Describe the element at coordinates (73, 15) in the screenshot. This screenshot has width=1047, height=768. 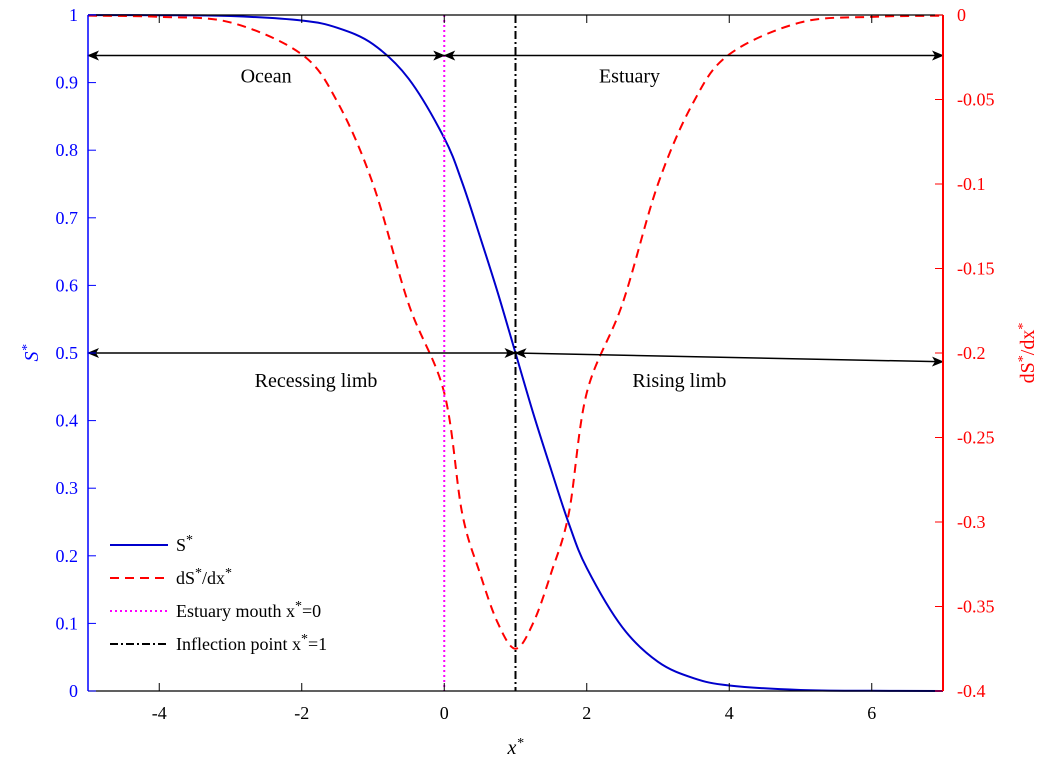
I see `y-left-tick-label: 1` at that location.